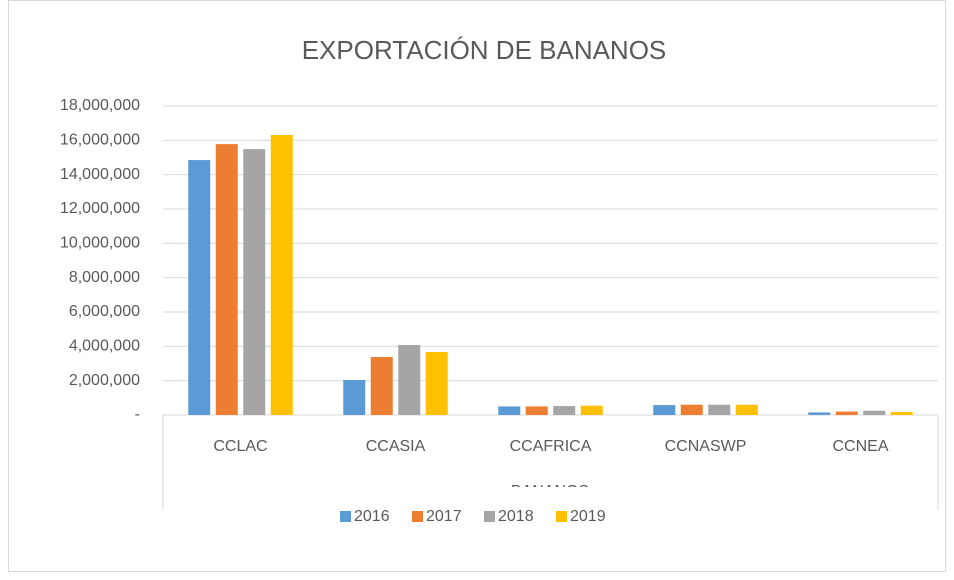  I want to click on legend-label: 2017, so click(444, 516).